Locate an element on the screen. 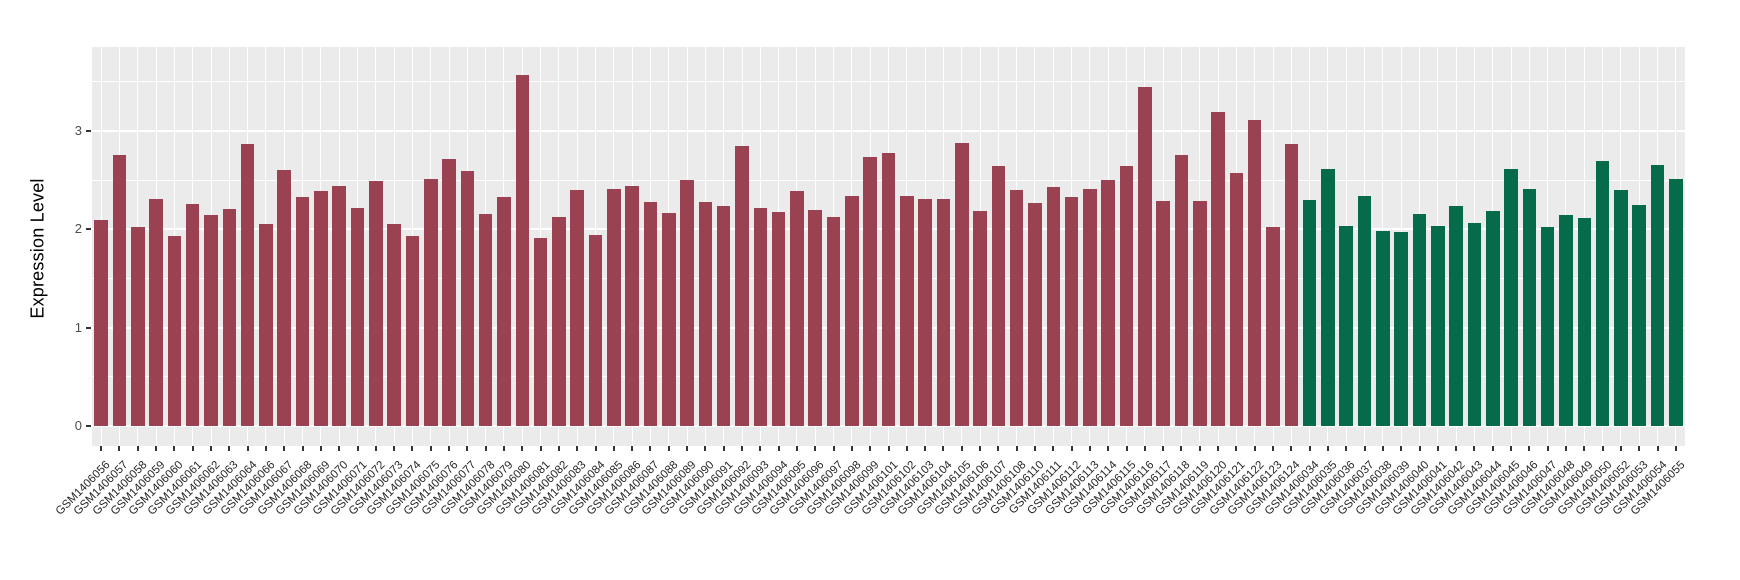 The width and height of the screenshot is (1740, 580). bar-GSM1406072 is located at coordinates (376, 303).